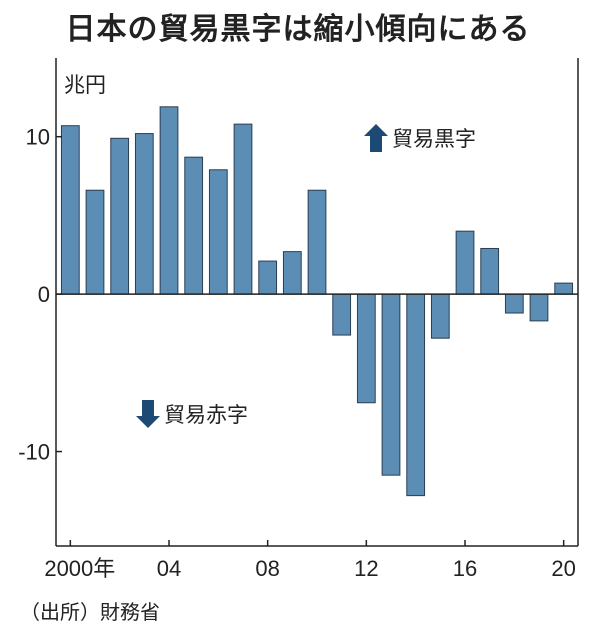  Describe the element at coordinates (563, 568) in the screenshot. I see `x-tick-label-2020: 20` at that location.